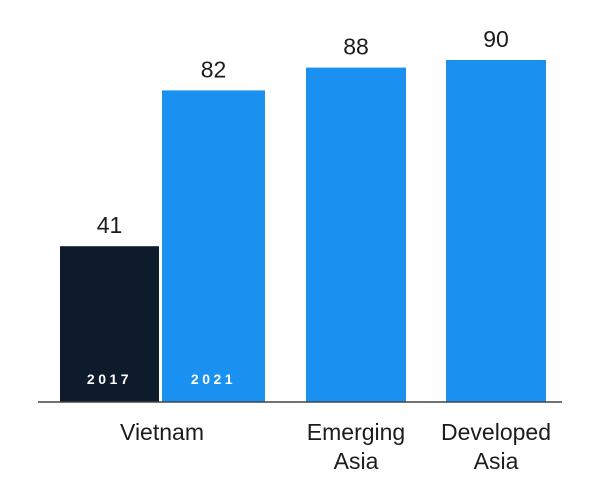 The height and width of the screenshot is (482, 600). Describe the element at coordinates (356, 432) in the screenshot. I see `category-label-2-line-1: Emerging` at that location.